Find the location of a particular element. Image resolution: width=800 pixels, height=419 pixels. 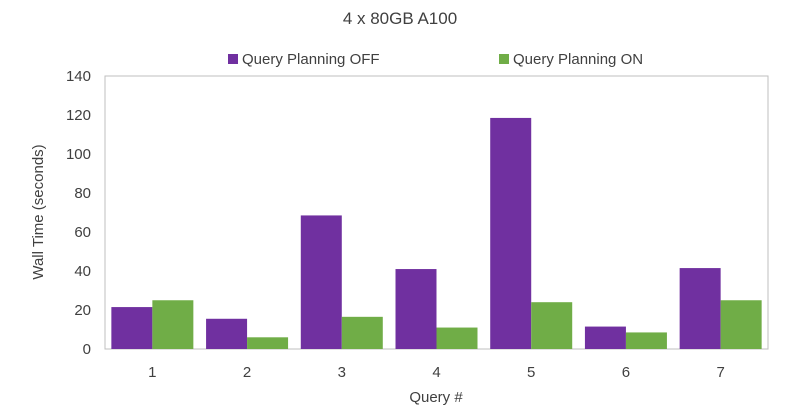

x-tick-label: 4 is located at coordinates (436, 372).